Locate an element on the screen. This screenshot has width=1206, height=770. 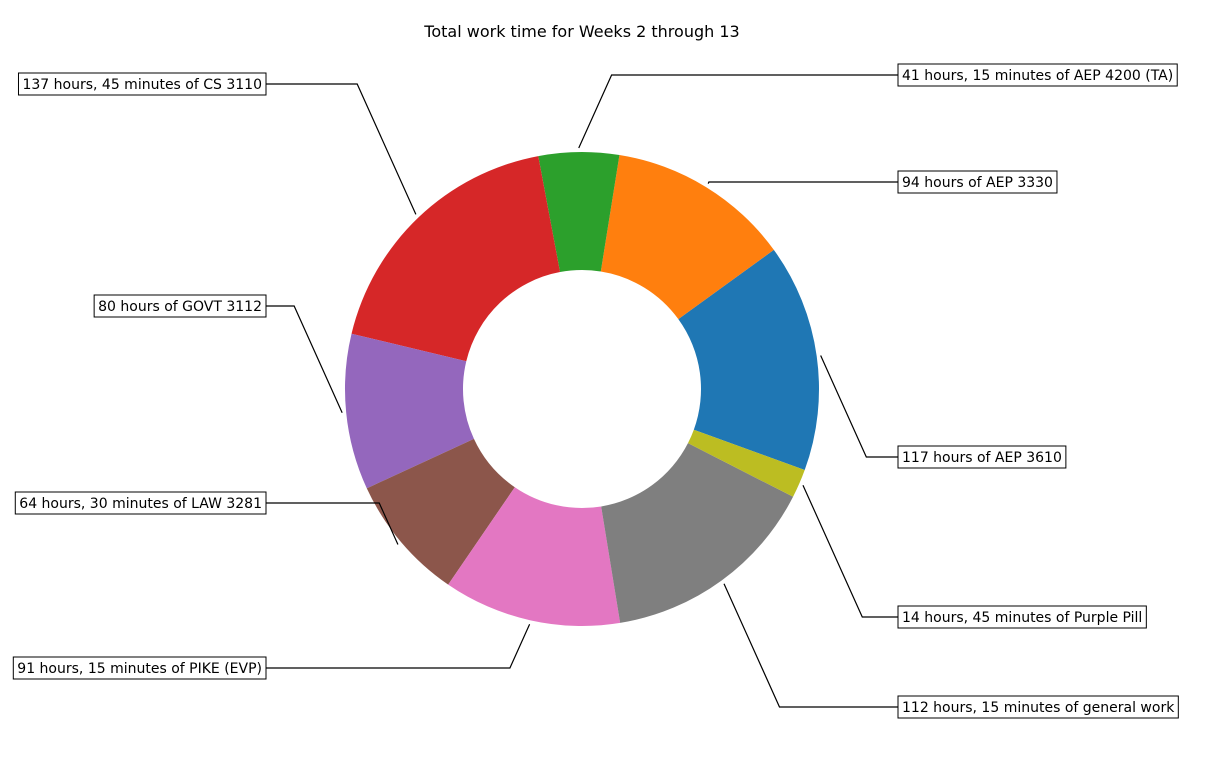
slice-label-137-hours-45-minutes-of-cs-3110: 137 hours, 45 minutes of CS 3110 is located at coordinates (142, 84).